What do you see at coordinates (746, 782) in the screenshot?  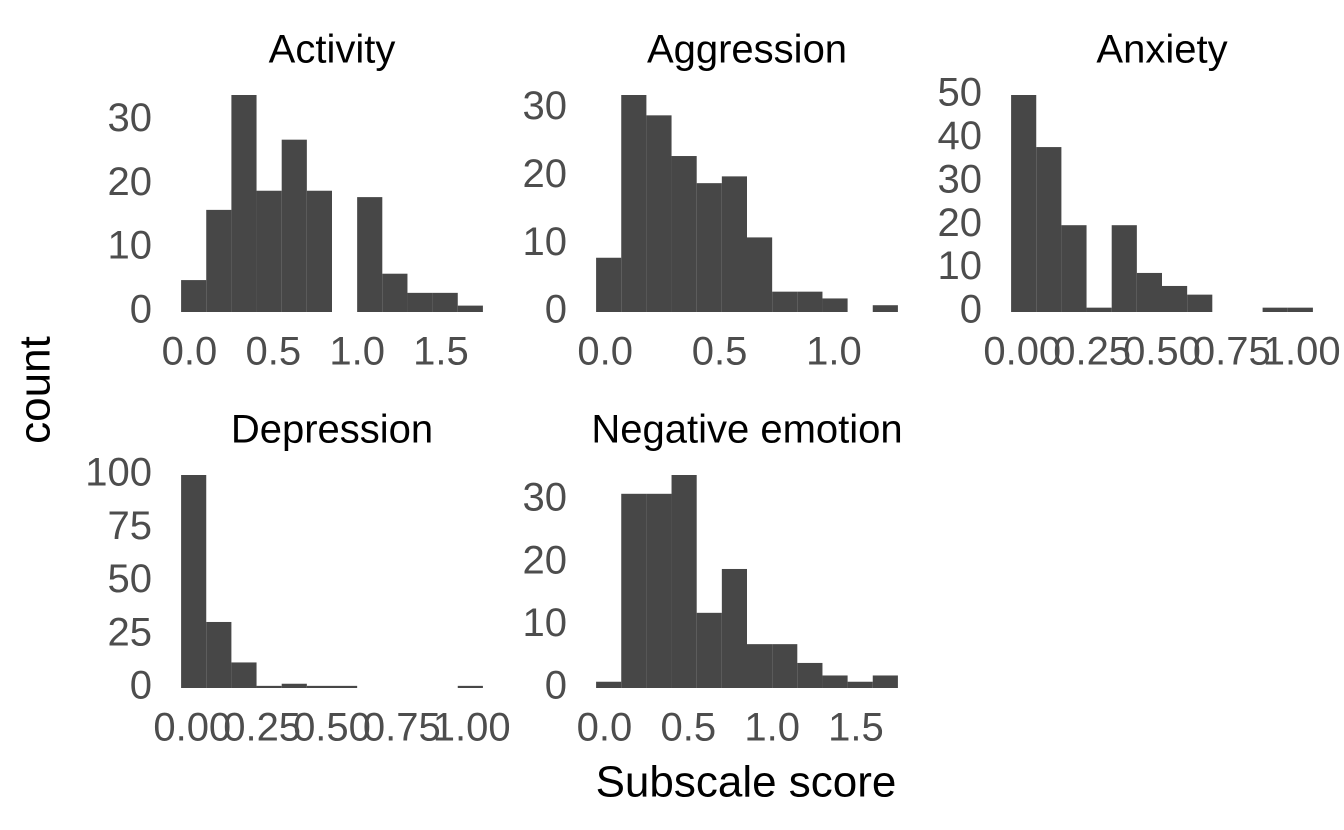 I see `x-axis-label: Subscale score` at bounding box center [746, 782].